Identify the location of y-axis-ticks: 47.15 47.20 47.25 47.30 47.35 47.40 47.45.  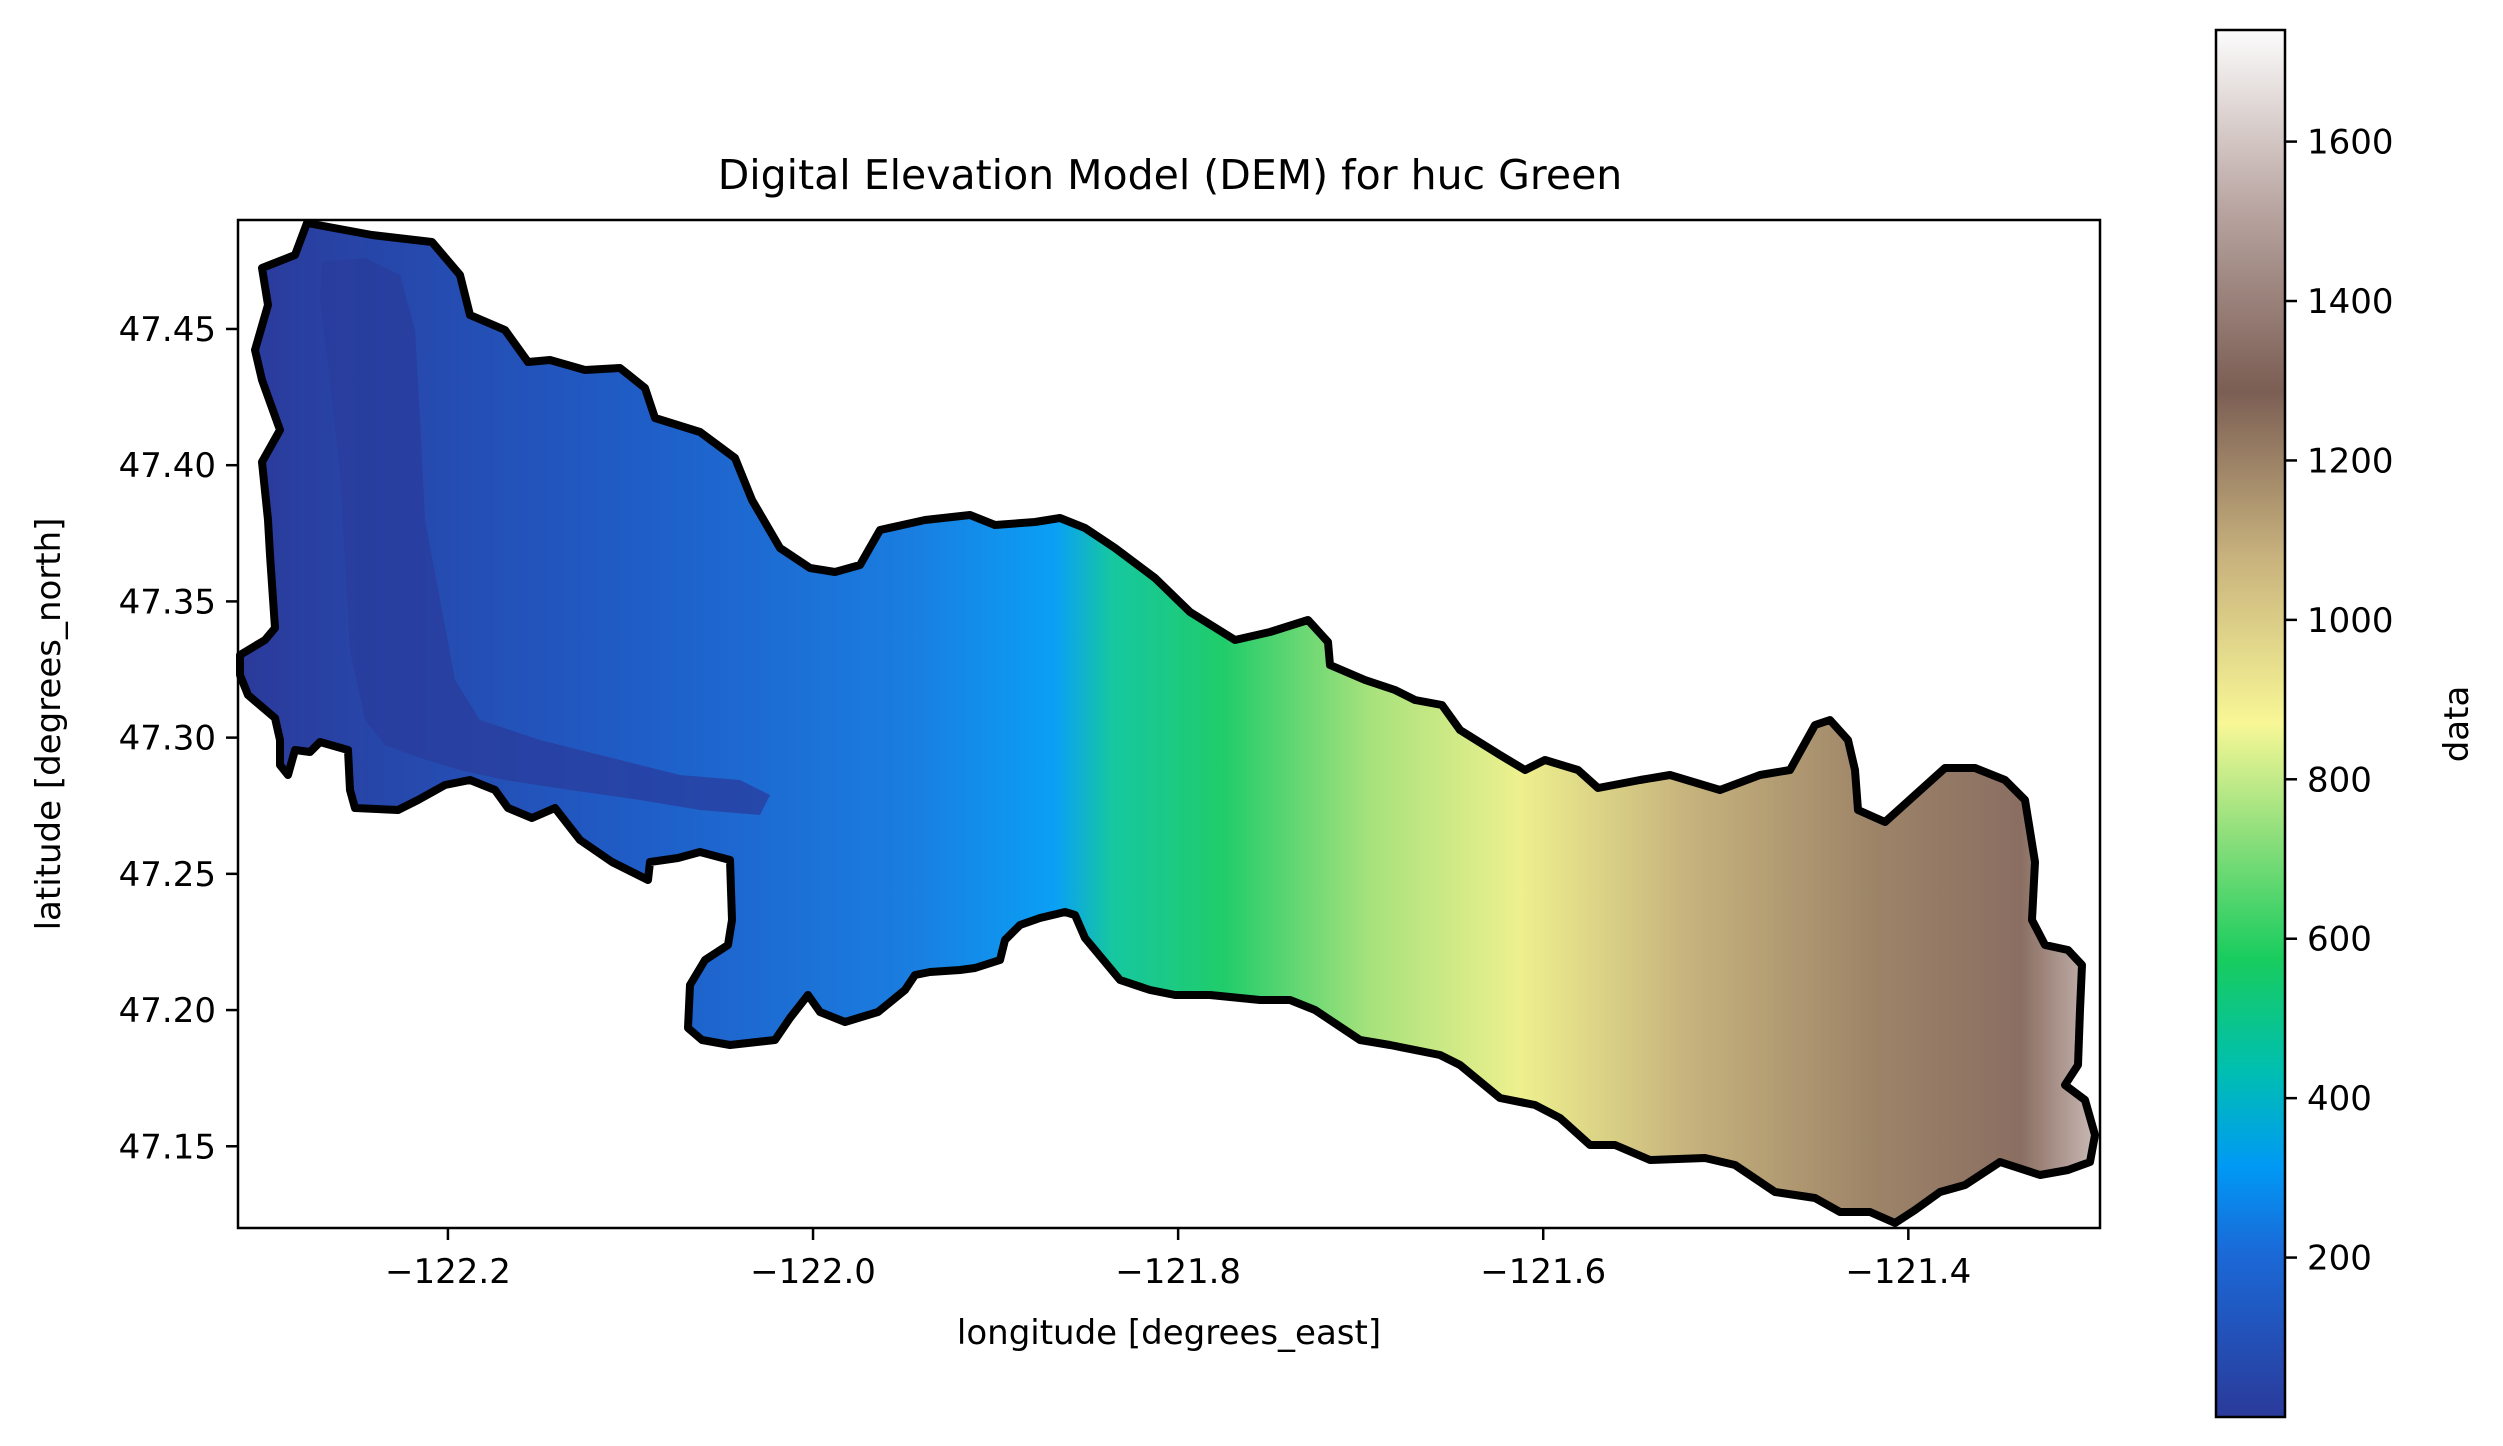
(178, 738).